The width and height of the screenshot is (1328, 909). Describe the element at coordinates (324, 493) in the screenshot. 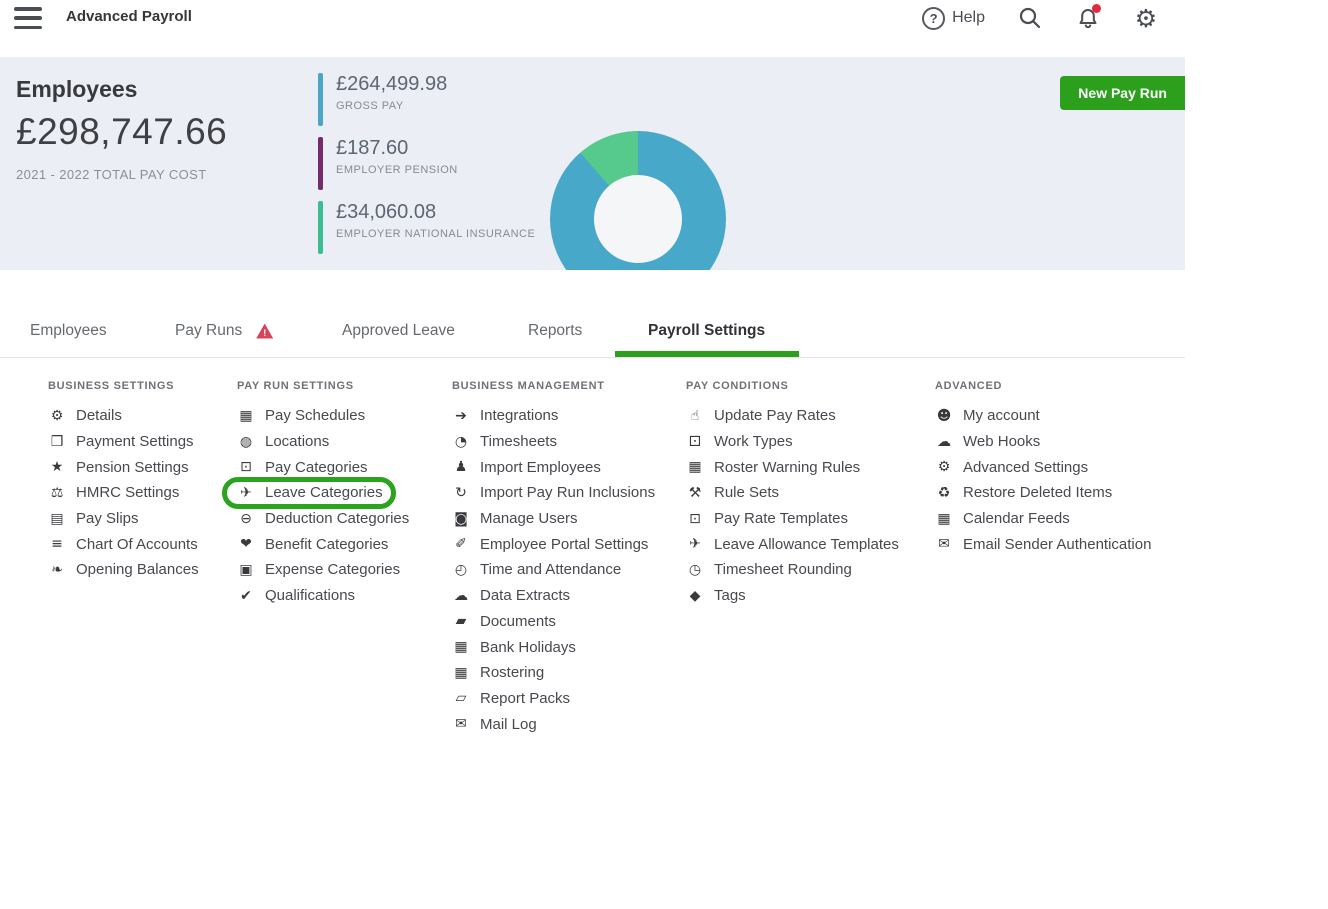

I see `menu-item-label: Leave Categories` at that location.